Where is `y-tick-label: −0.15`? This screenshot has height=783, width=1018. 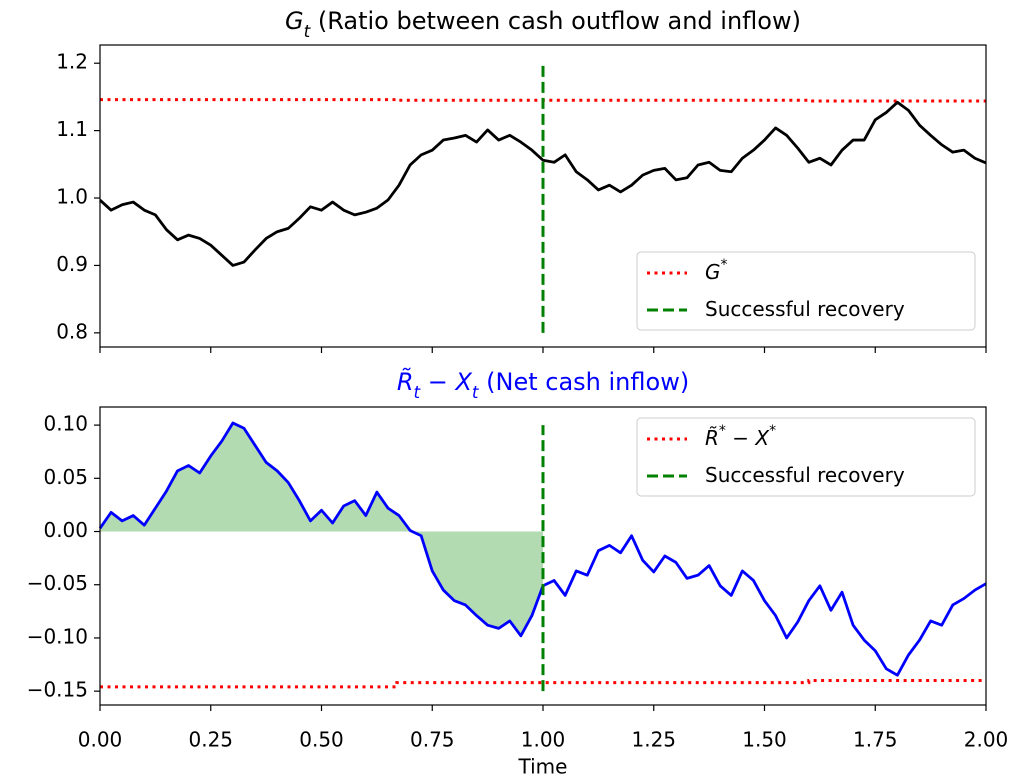
y-tick-label: −0.15 is located at coordinates (57, 690).